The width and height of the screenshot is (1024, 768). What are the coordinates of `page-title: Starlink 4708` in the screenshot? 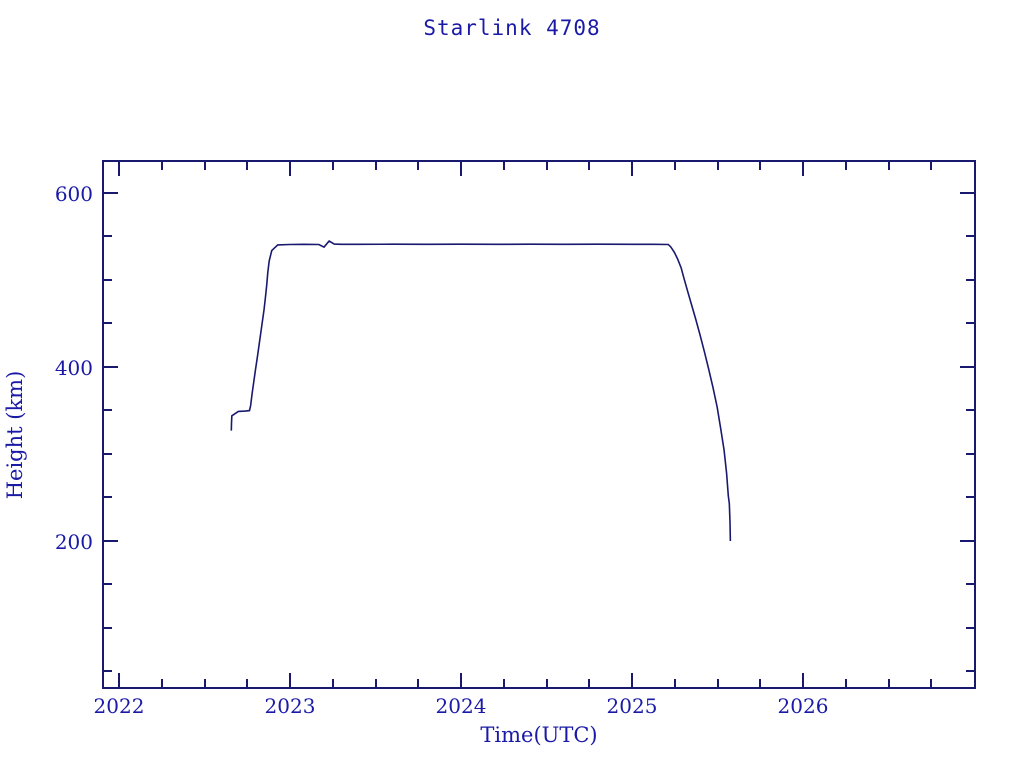 It's located at (512, 28).